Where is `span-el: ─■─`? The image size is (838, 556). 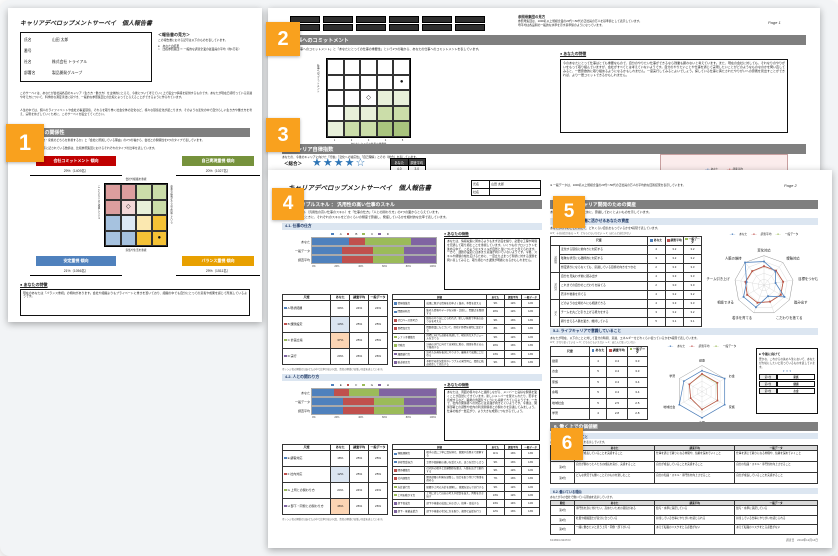
span-el: ─■─ is located at coordinates (778, 234).